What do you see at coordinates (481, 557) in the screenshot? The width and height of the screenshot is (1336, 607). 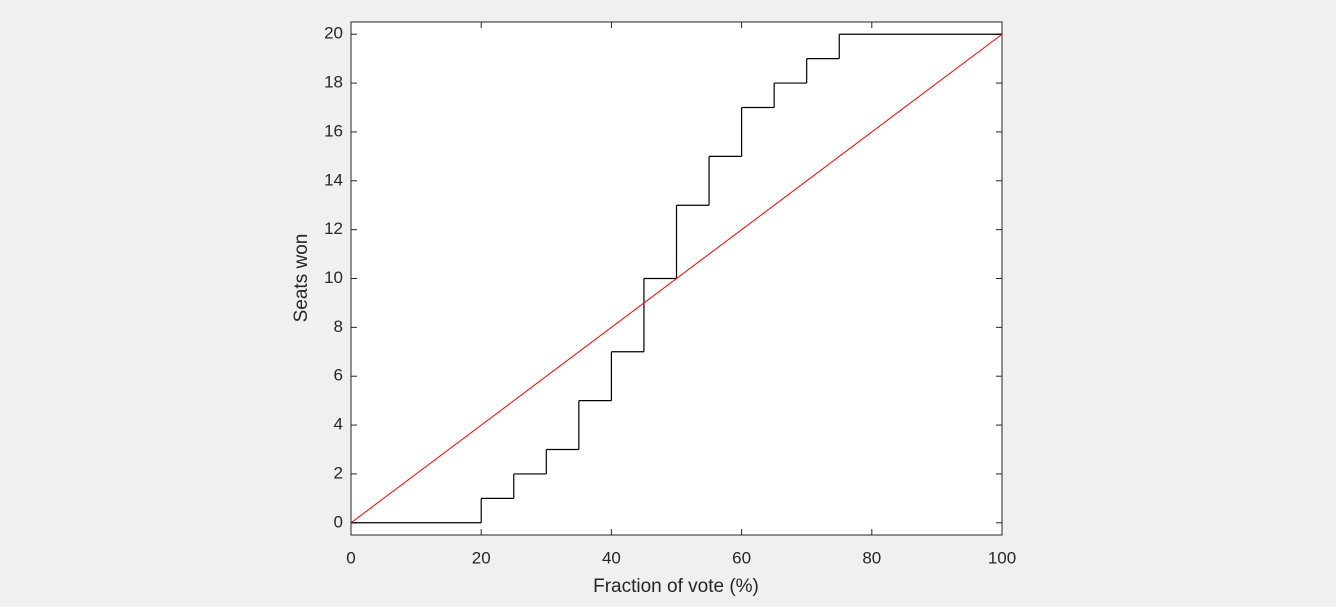 I see `x-tick-label: 20` at bounding box center [481, 557].